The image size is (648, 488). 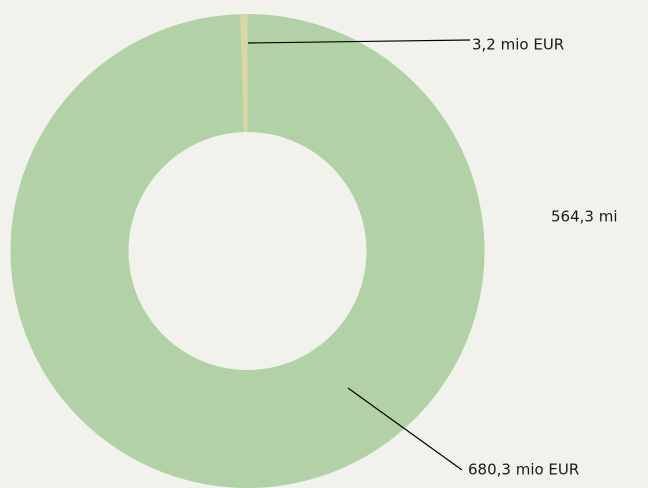 What do you see at coordinates (523, 470) in the screenshot?
I see `data-label: 680,3 mio EUR` at bounding box center [523, 470].